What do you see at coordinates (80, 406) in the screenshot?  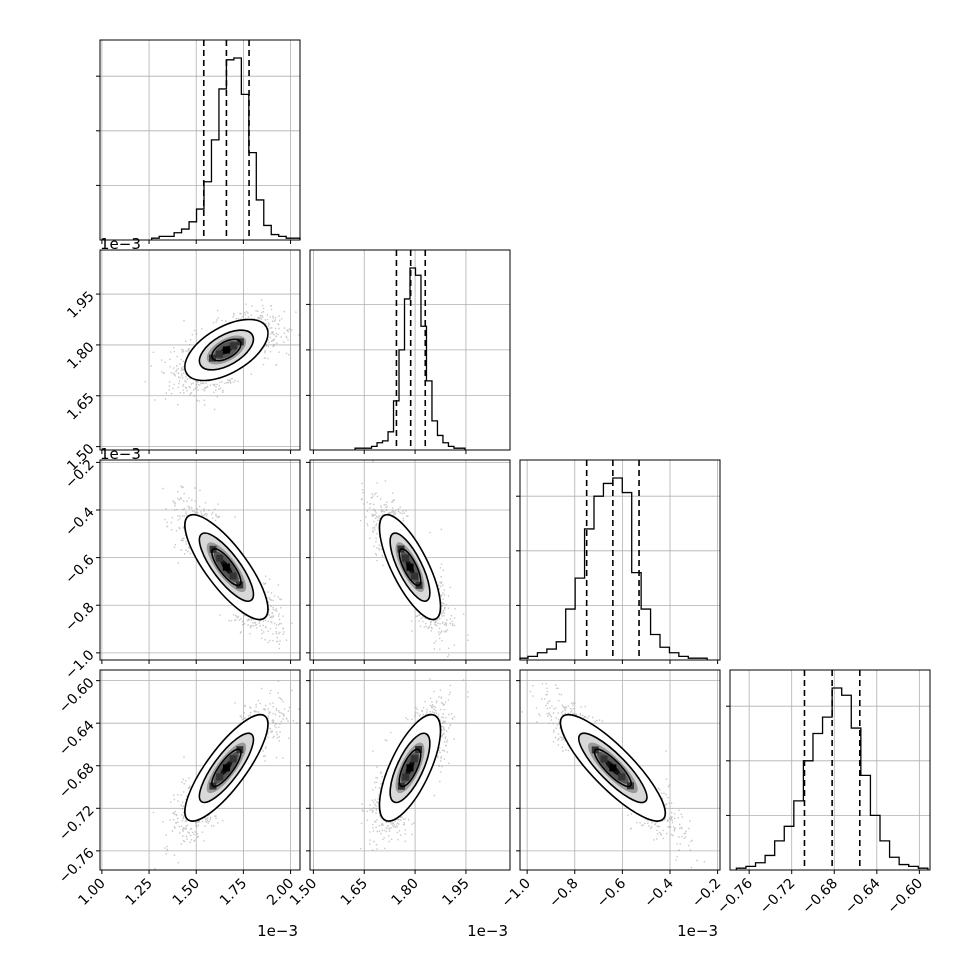 I see `y-tick-label-1: 1.65` at bounding box center [80, 406].